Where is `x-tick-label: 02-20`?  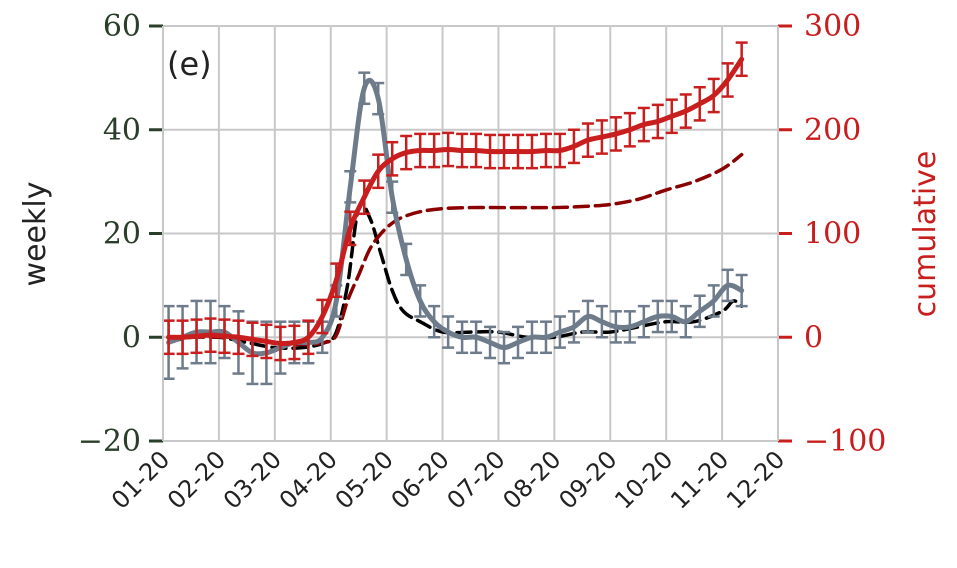
x-tick-label: 02-20 is located at coordinates (196, 479).